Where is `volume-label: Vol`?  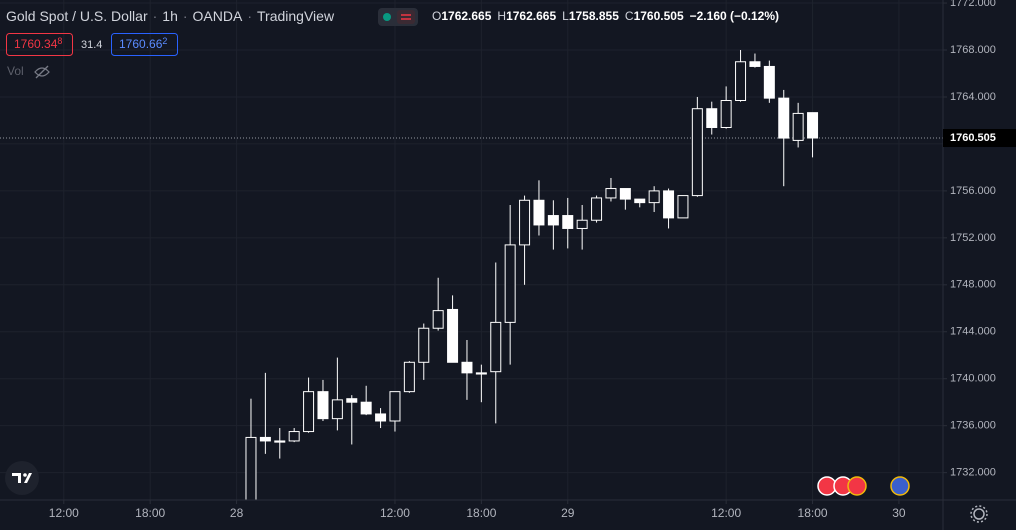
volume-label: Vol is located at coordinates (15, 71).